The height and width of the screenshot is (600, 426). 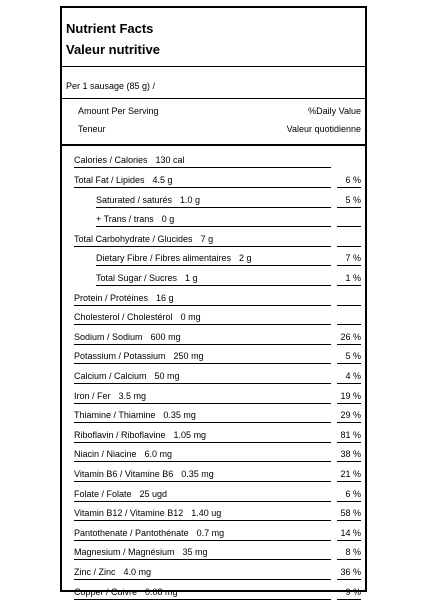 I want to click on nutrient-name: Potassium / Potassium, so click(x=120, y=356).